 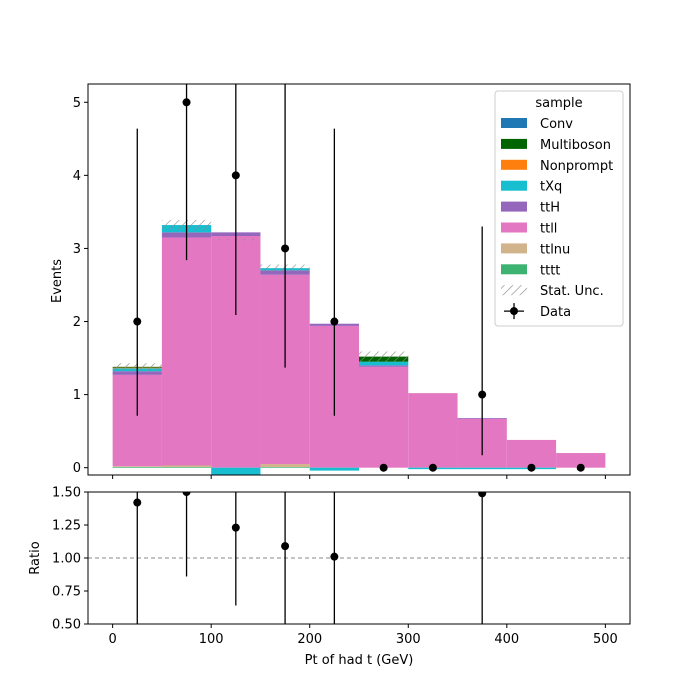 I want to click on main-y-tick-label-0: 0, so click(x=77, y=468).